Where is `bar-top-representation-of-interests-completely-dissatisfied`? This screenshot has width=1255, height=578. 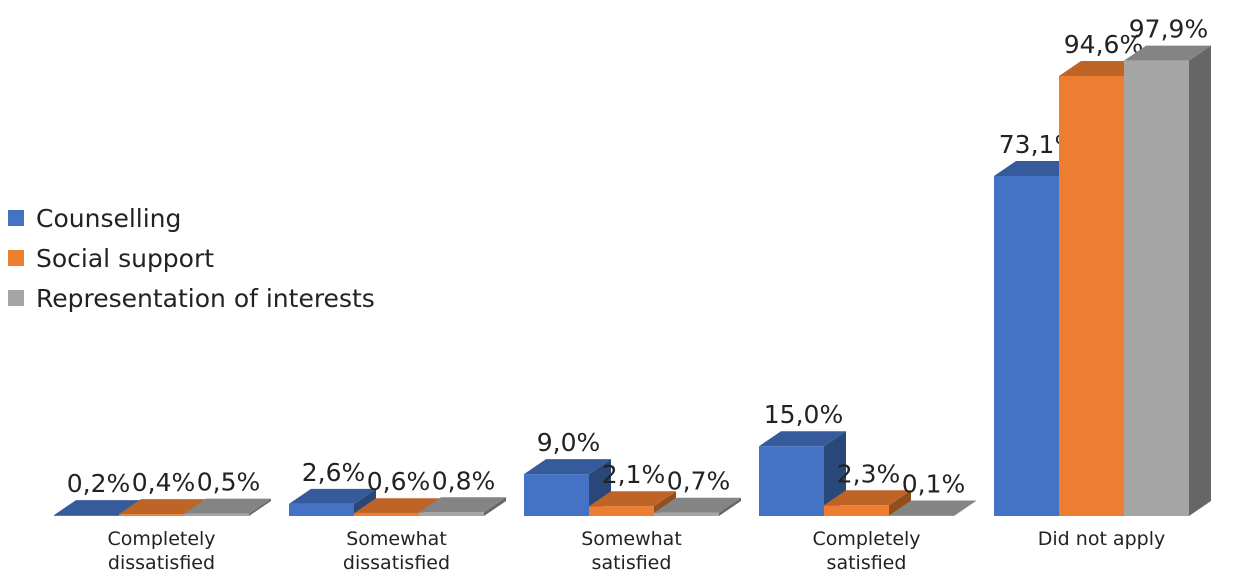 bar-top-representation-of-interests-completely-dissatisfied is located at coordinates (227, 506).